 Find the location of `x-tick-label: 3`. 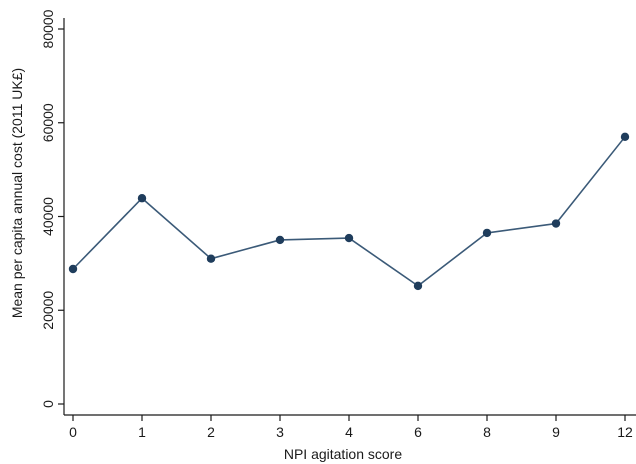

x-tick-label: 3 is located at coordinates (280, 432).